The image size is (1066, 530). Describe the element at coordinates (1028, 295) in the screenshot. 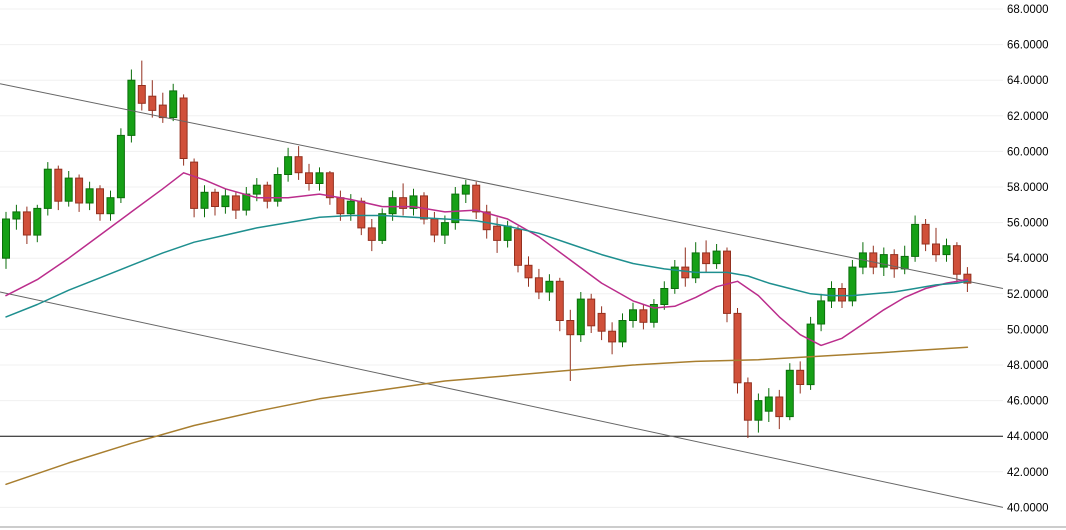

I see `y-axis-label: 52.0000` at that location.